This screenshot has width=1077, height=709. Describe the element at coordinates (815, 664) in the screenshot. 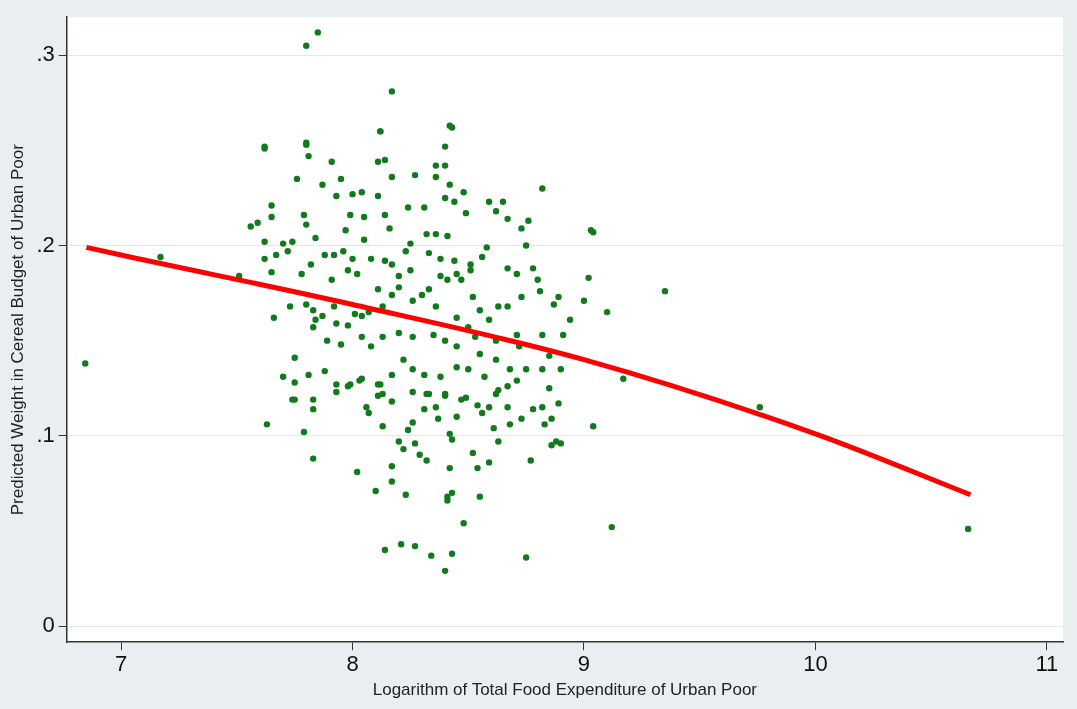

I see `x-tick-label: 10` at that location.